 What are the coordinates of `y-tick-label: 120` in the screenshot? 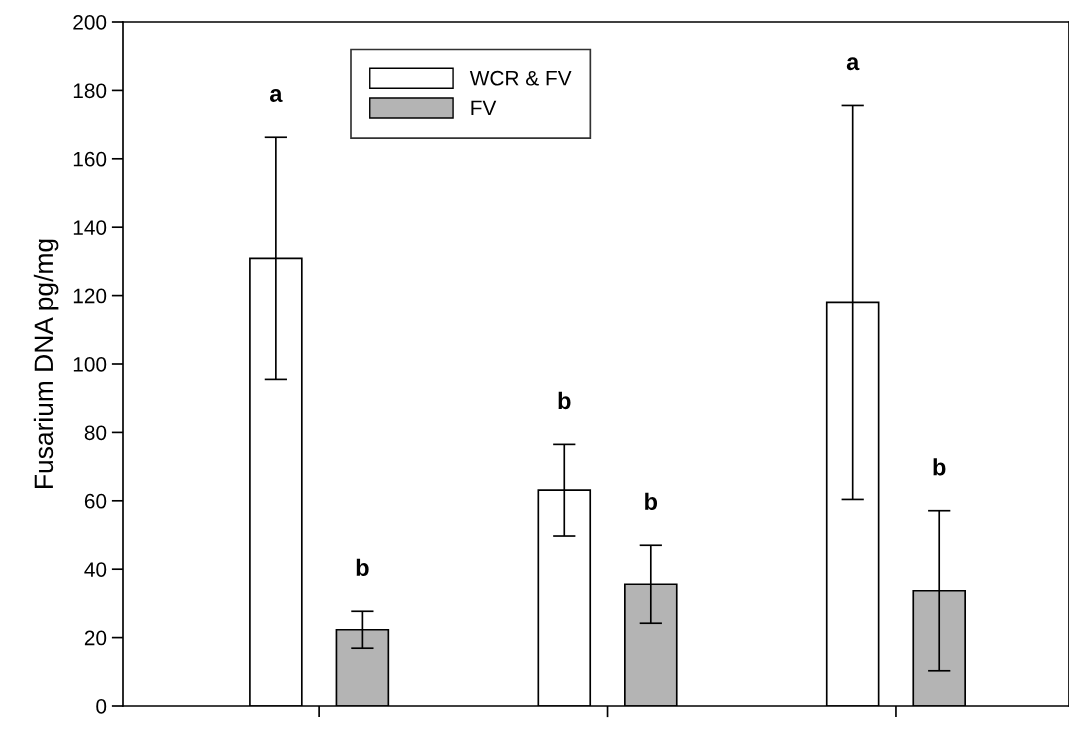 It's located at (90, 296).